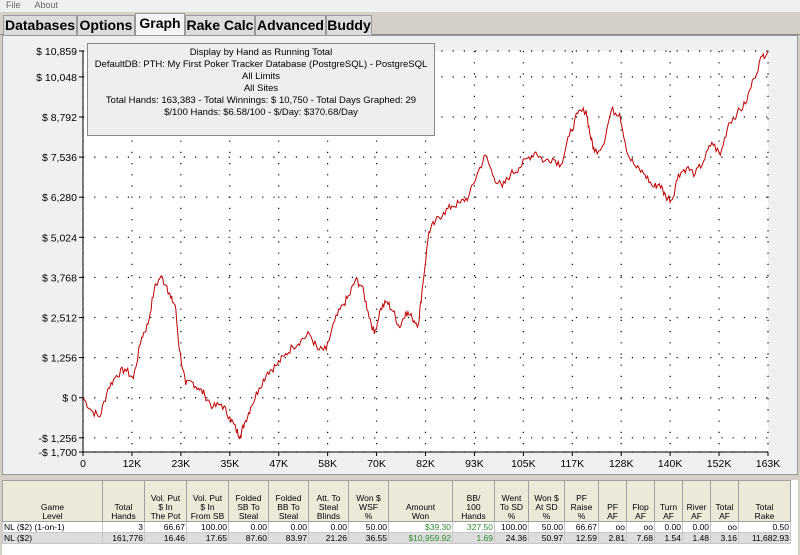 The image size is (800, 555). I want to click on column-header: Went To SD%, so click(511, 501).